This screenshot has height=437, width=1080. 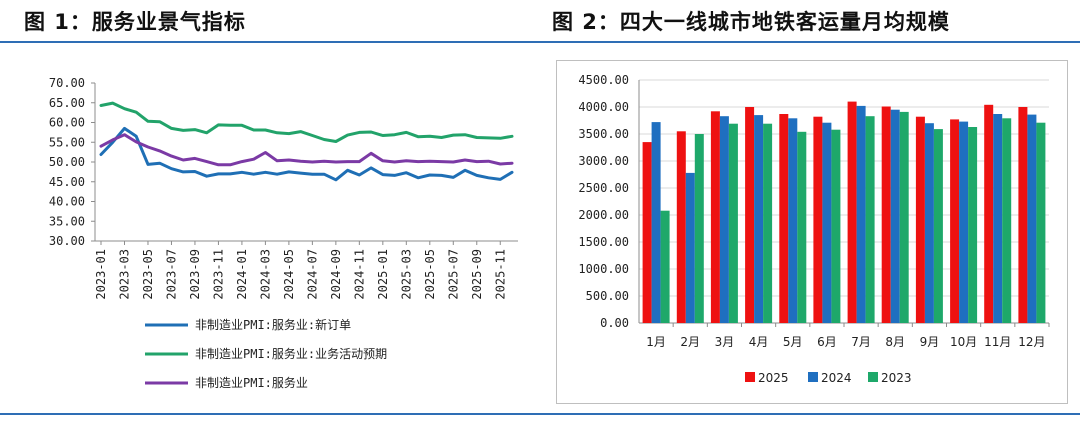 What do you see at coordinates (759, 342) in the screenshot?
I see `x-category-label: 4月` at bounding box center [759, 342].